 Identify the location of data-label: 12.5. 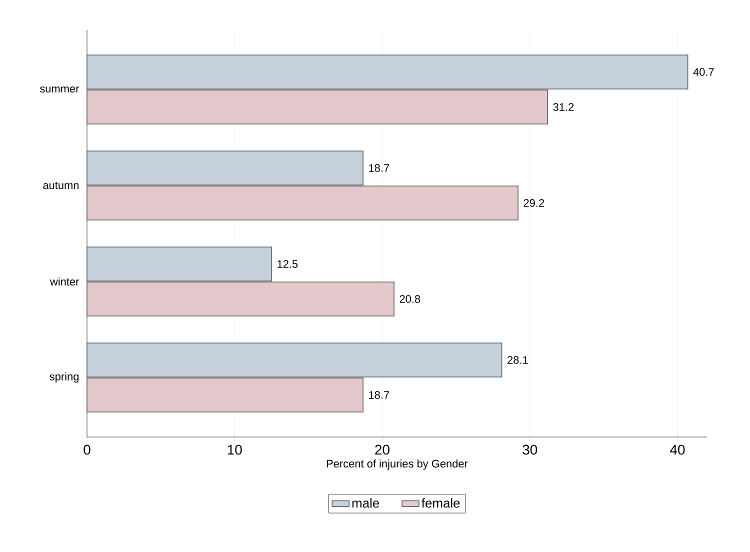
(288, 264).